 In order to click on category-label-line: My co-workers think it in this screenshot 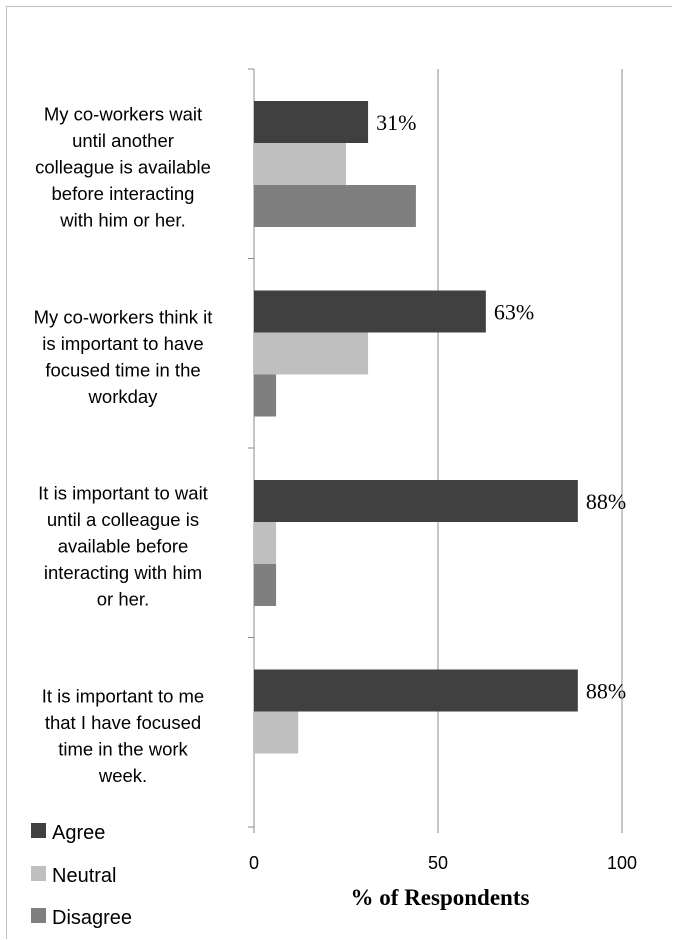, I will do `click(123, 316)`.